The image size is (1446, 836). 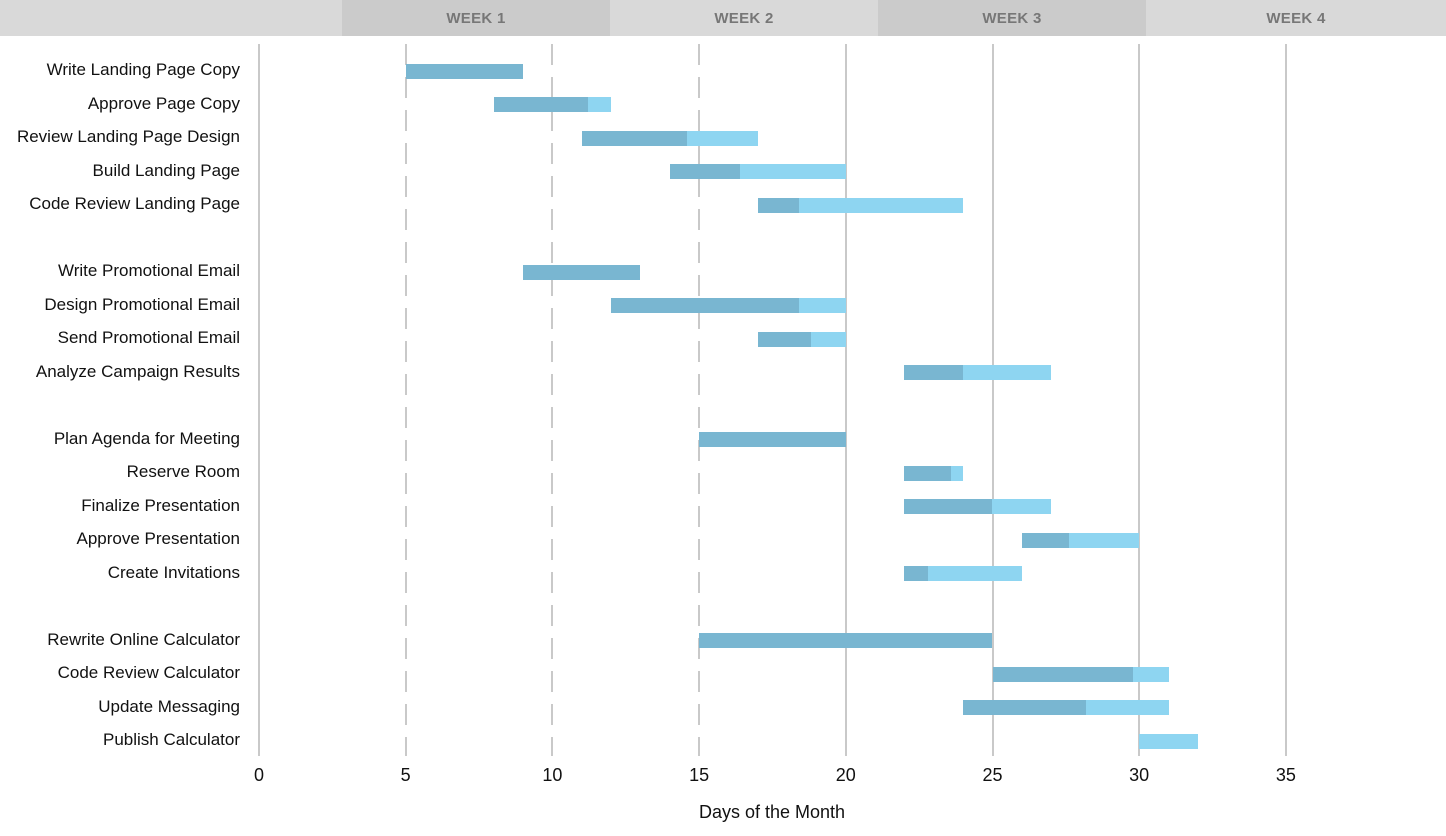 I want to click on task-label: Plan Agenda for Meeting, so click(x=146, y=438).